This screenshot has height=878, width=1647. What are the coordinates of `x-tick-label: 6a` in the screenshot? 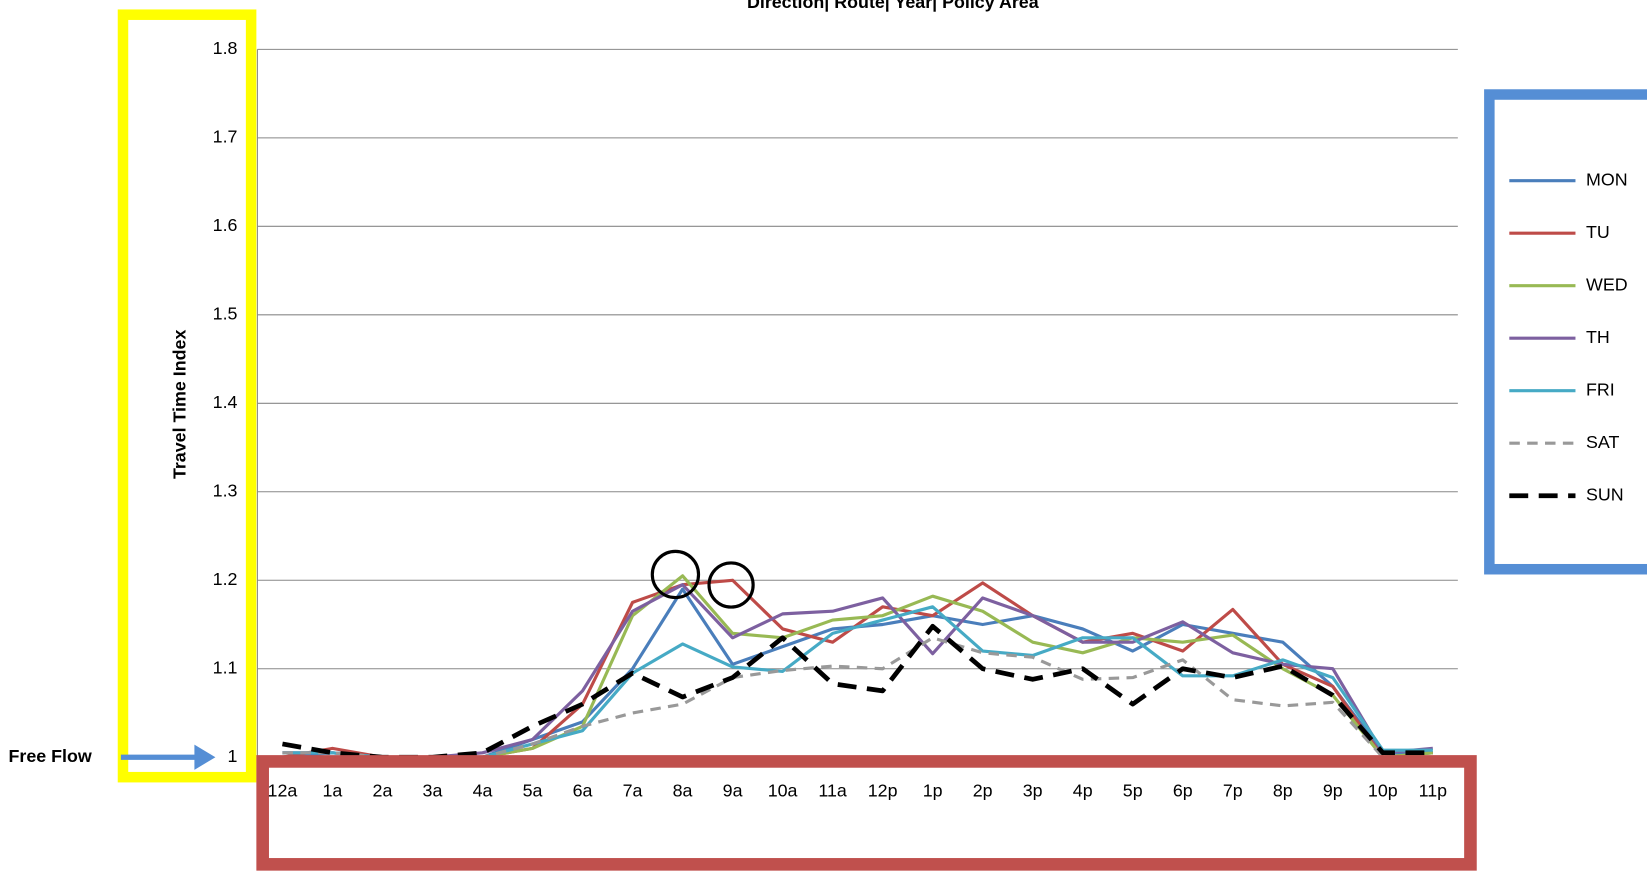 It's located at (583, 791).